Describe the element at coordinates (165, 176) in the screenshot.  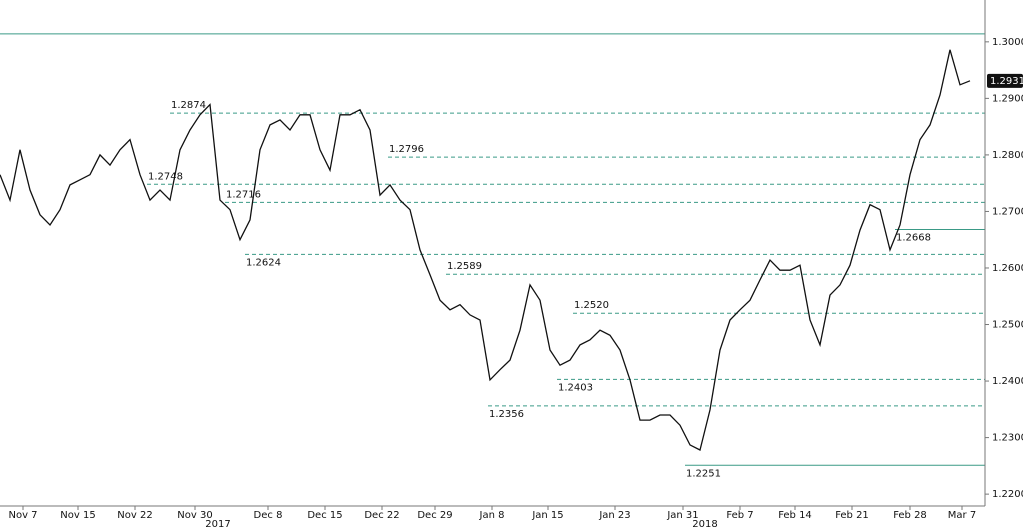
I see `level-label: 1.2748` at that location.